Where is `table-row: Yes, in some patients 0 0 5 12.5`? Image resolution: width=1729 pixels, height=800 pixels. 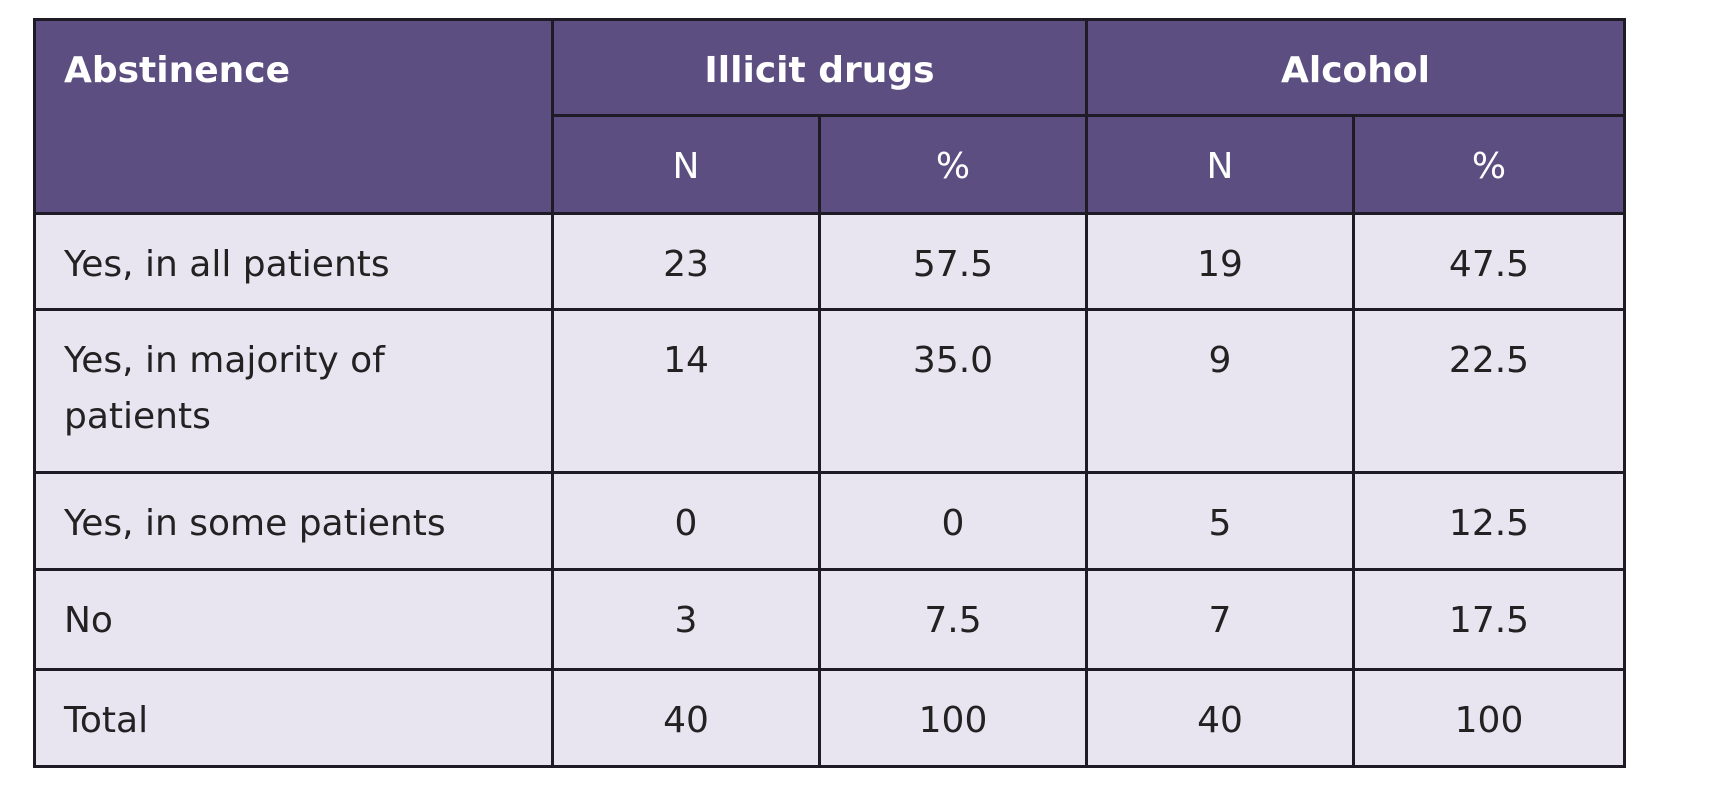 table-row: Yes, in some patients 0 0 5 12.5 is located at coordinates (830, 521).